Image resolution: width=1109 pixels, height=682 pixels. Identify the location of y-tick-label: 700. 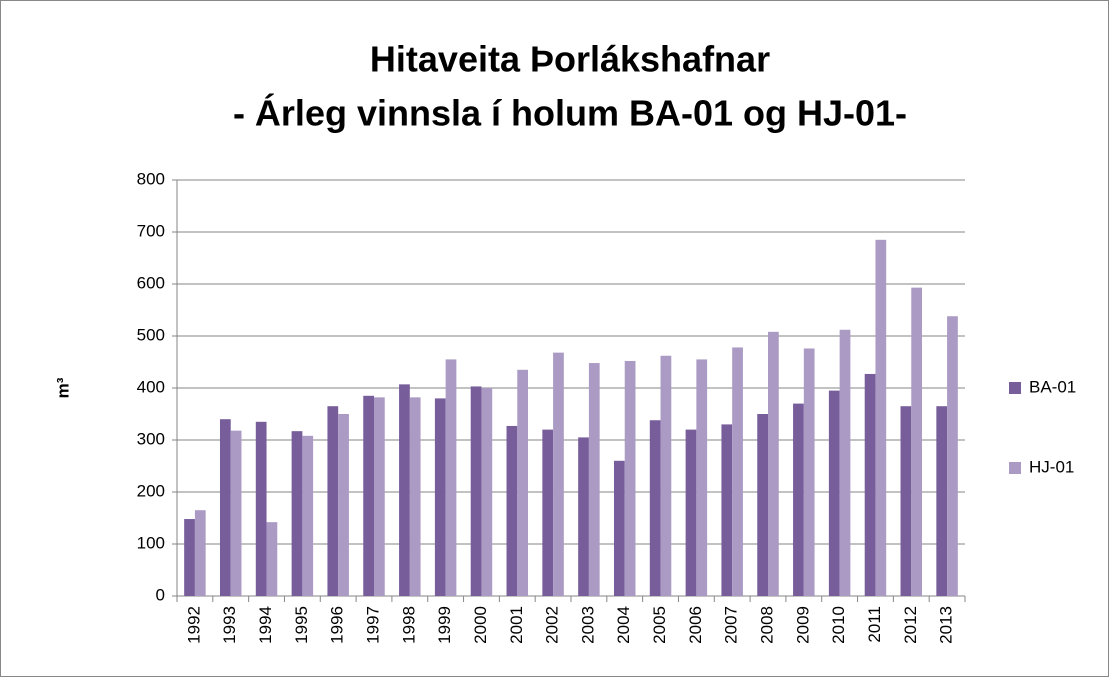
(151, 230).